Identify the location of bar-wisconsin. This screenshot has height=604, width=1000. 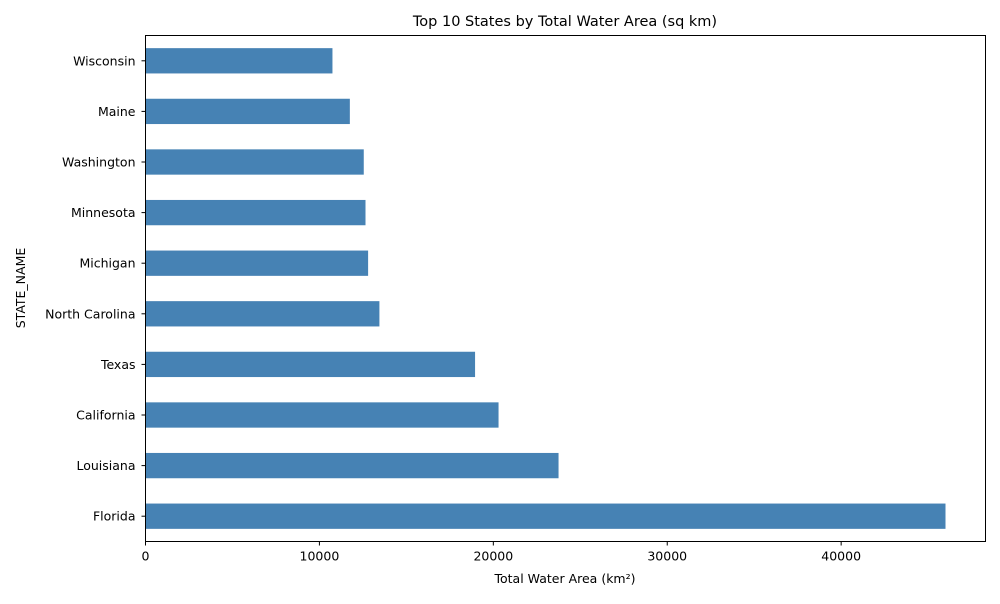
(239, 61).